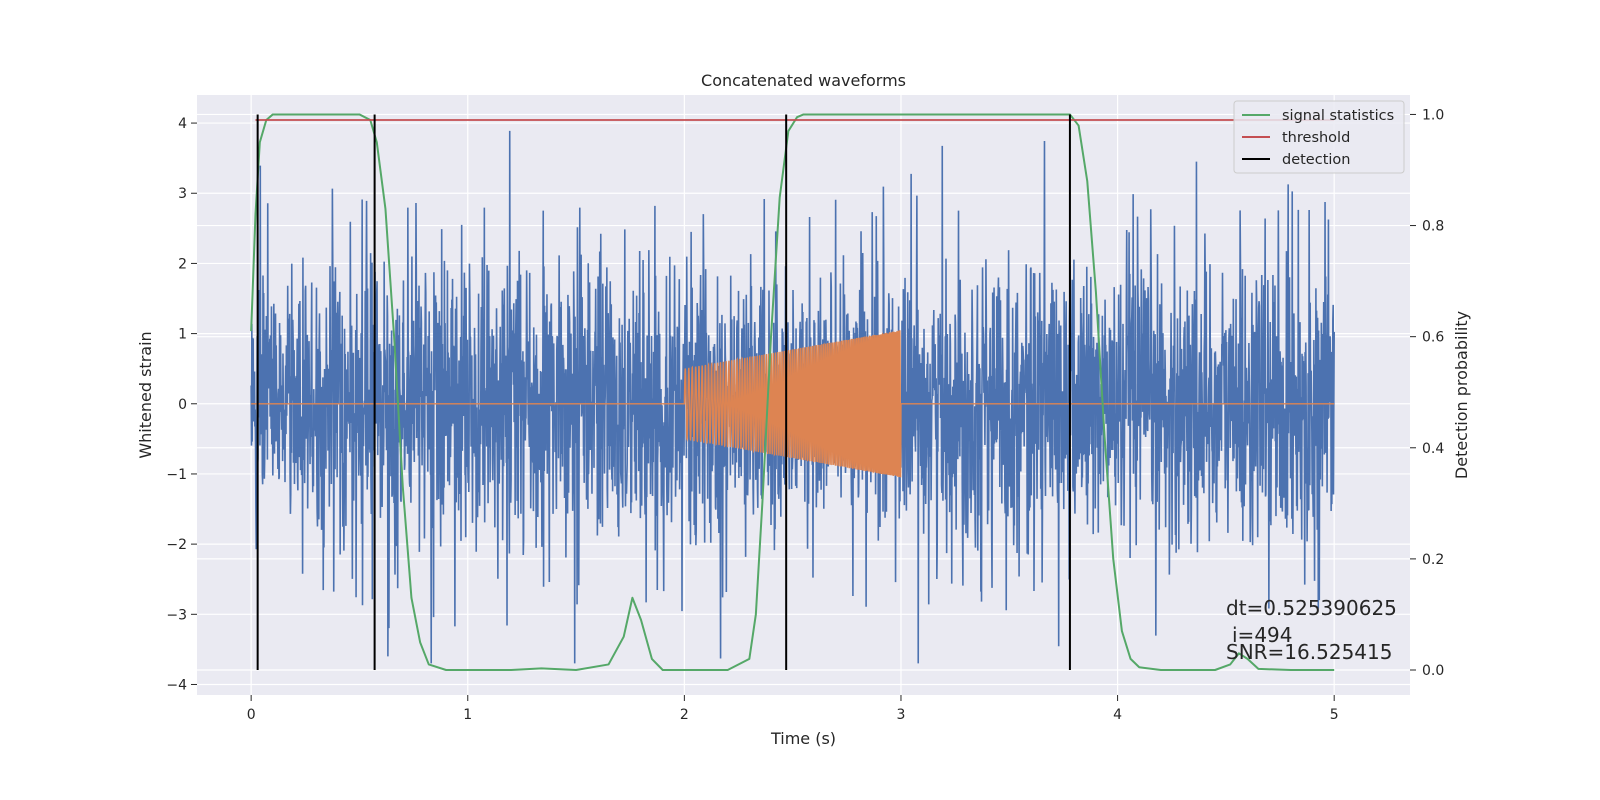 This screenshot has width=1600, height=800. Describe the element at coordinates (182, 335) in the screenshot. I see `y-tick-label: 1` at that location.